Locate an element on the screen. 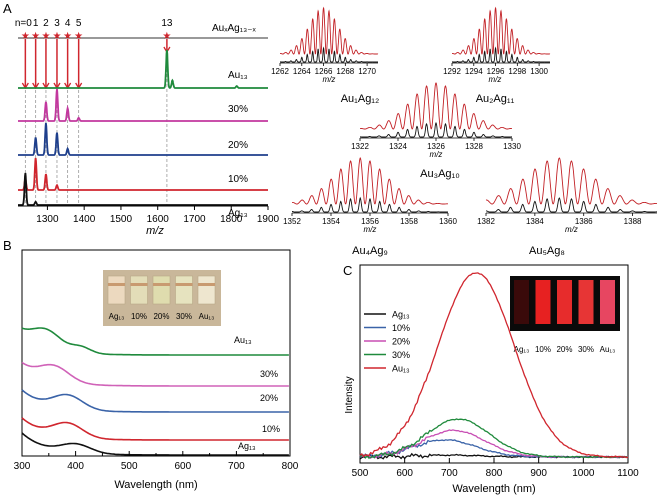 This screenshot has height=500, width=661. legend-label: Au₁₃ is located at coordinates (401, 369).